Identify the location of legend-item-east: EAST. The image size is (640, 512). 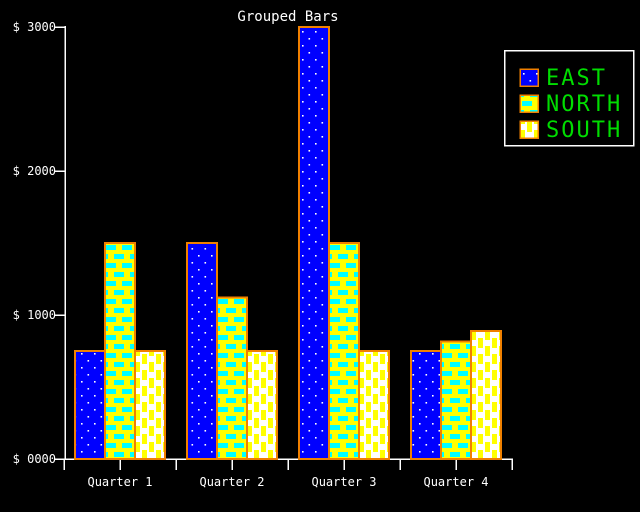
(563, 78).